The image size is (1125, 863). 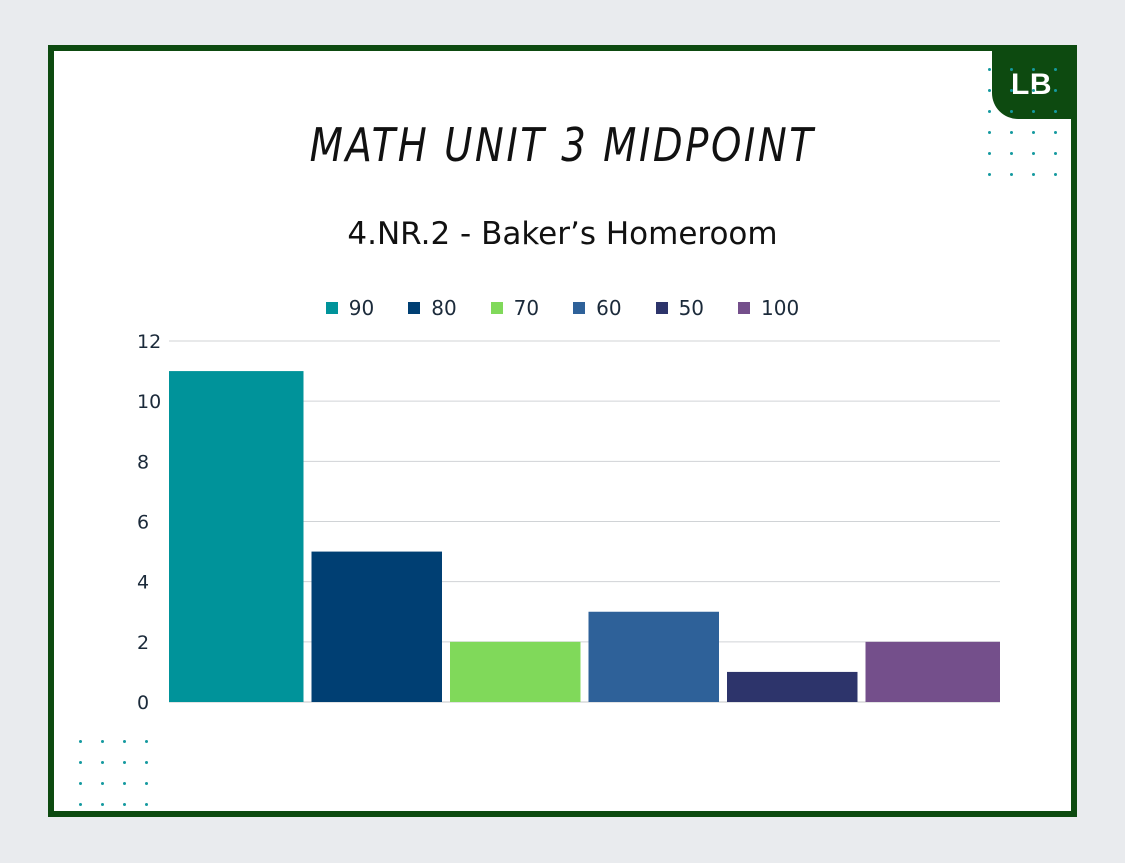 What do you see at coordinates (691, 308) in the screenshot?
I see `legend-label: 50` at bounding box center [691, 308].